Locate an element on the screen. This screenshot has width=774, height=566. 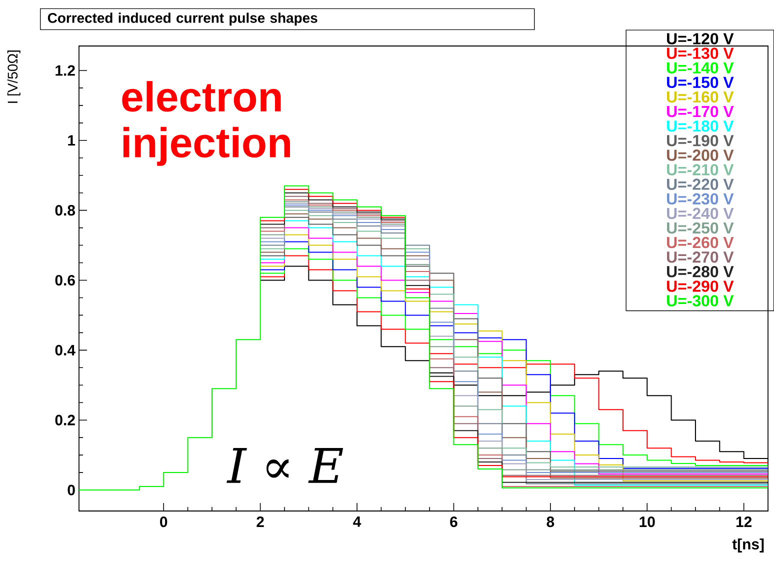
text: U=-270 V is located at coordinates (700, 257).